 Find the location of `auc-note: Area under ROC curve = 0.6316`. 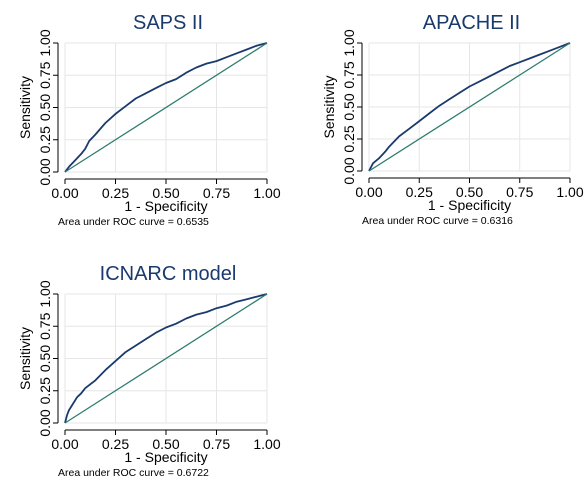

auc-note: Area under ROC curve = 0.6316 is located at coordinates (437, 221).